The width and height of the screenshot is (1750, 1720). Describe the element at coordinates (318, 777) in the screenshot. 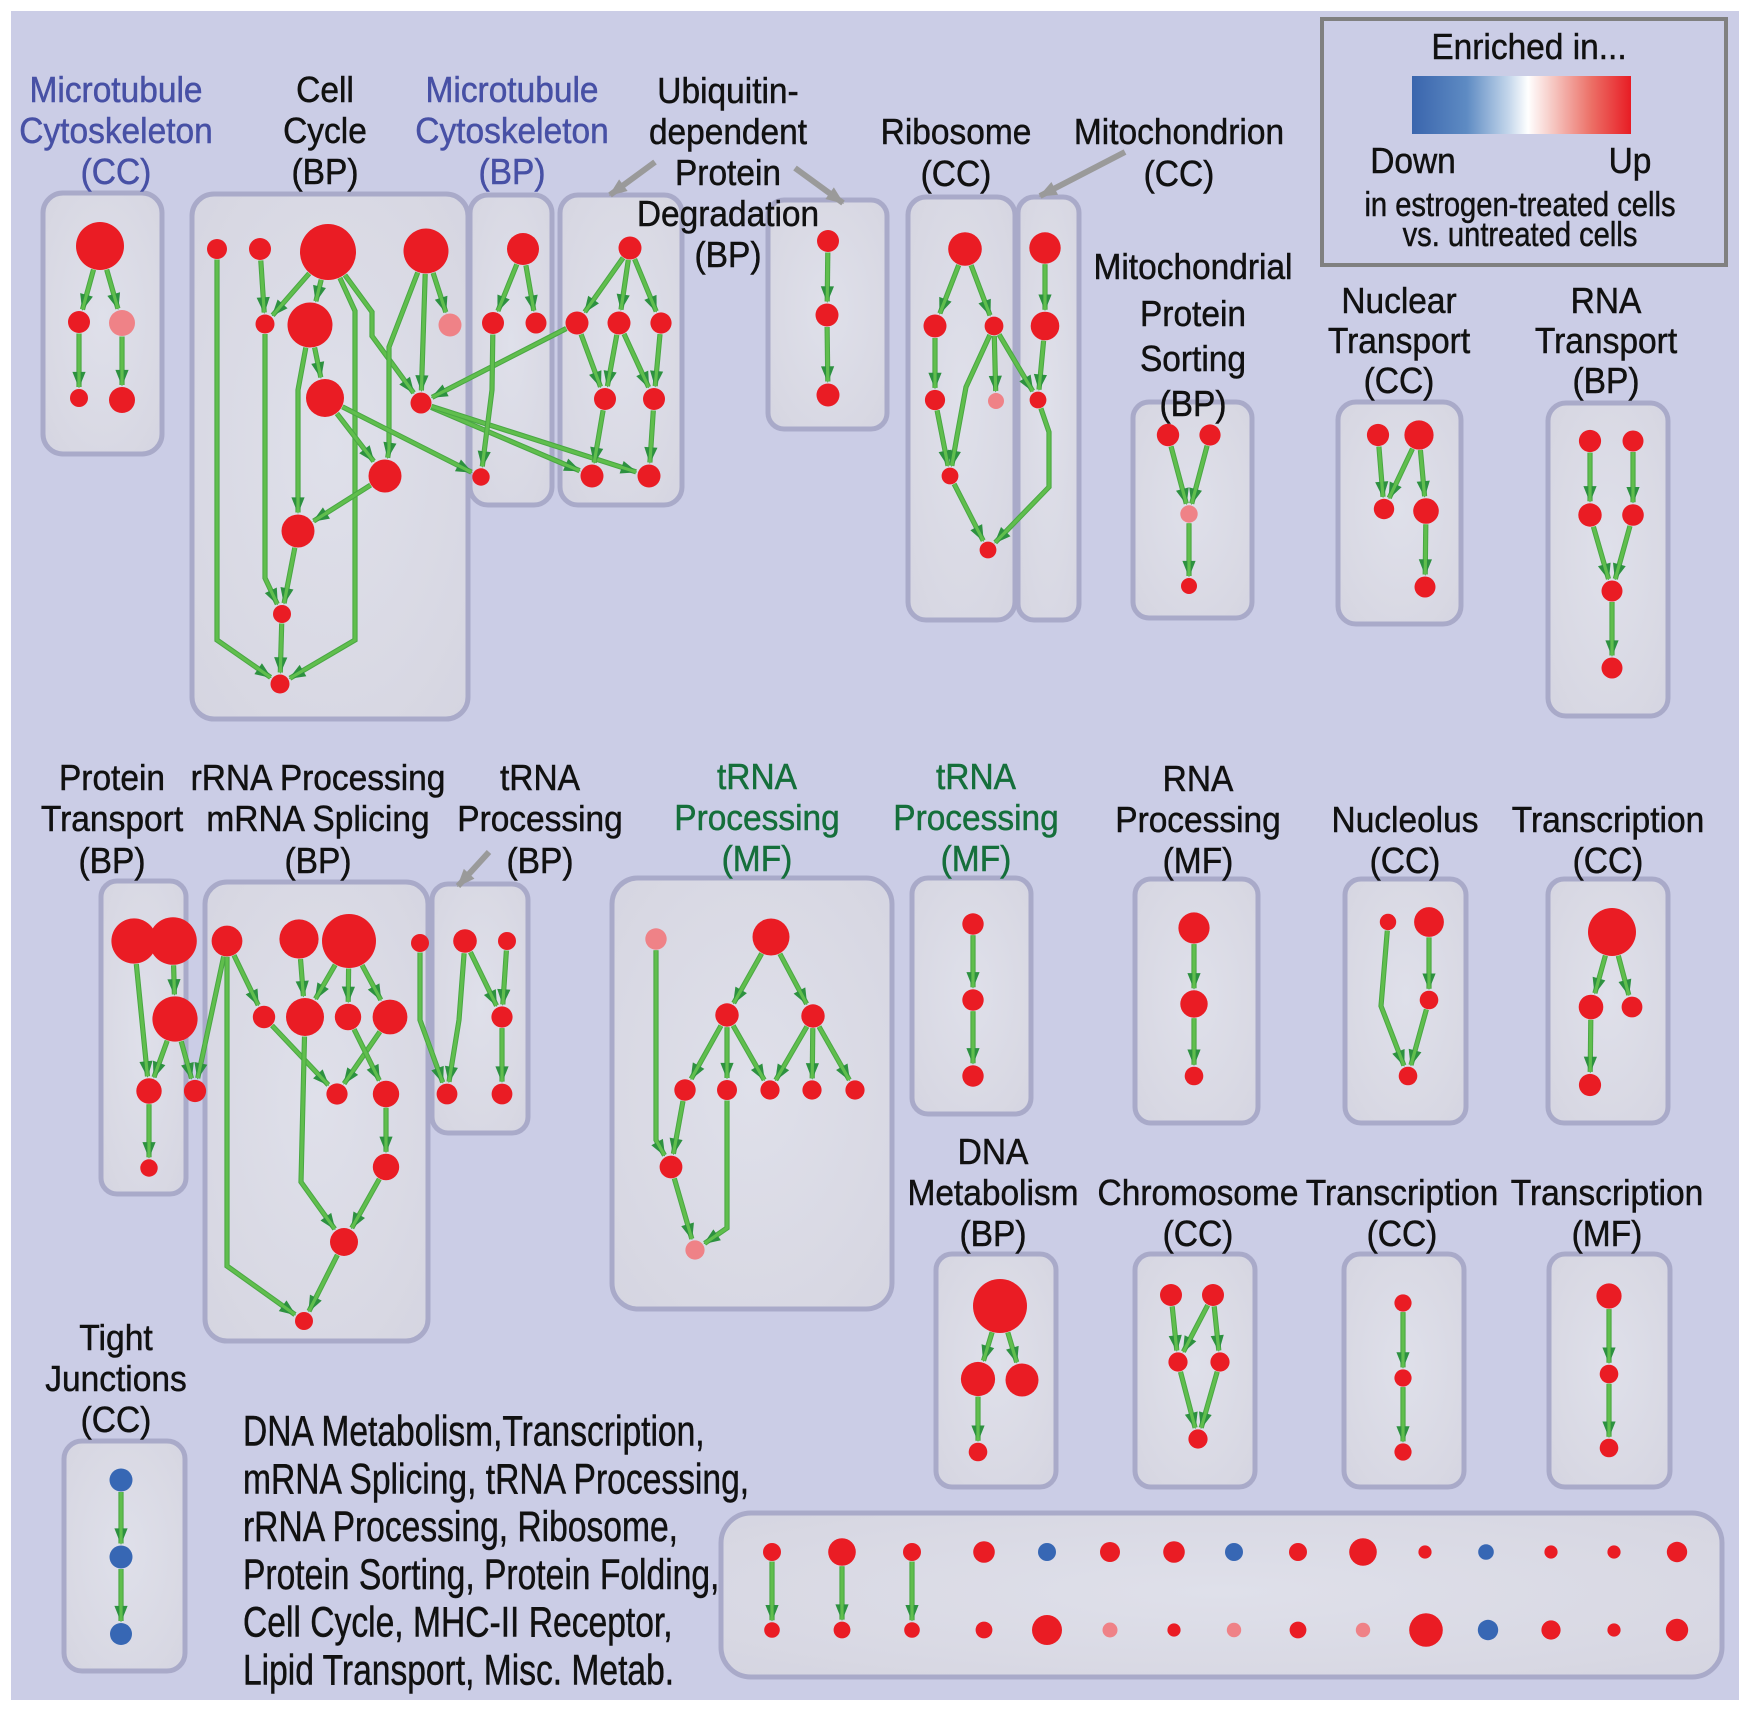

I see `svg-text: rRNA Processing` at that location.